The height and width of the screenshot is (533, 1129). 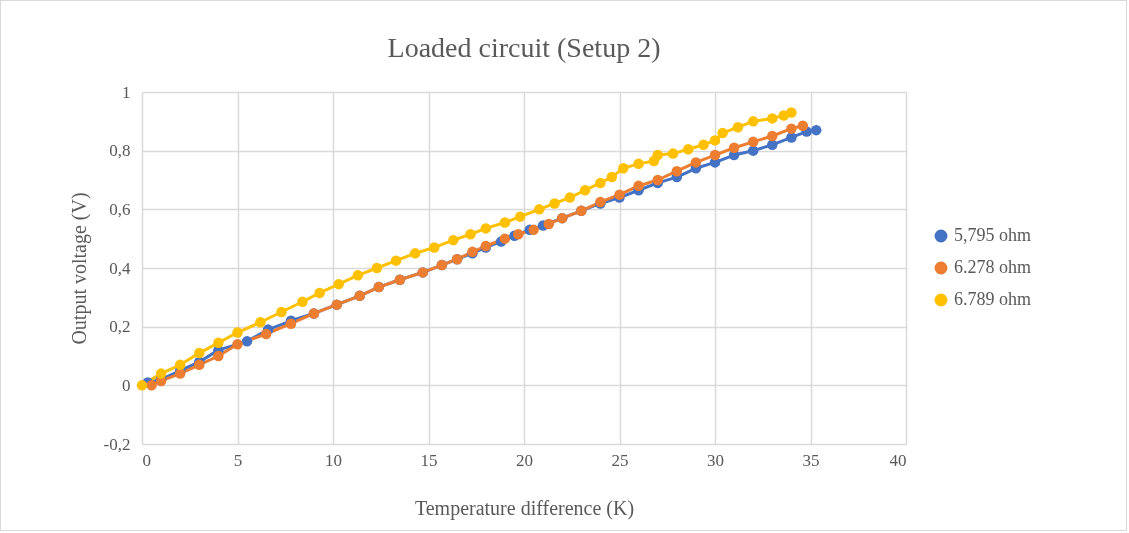 I want to click on y-tick-label: 0,2, so click(x=120, y=327).